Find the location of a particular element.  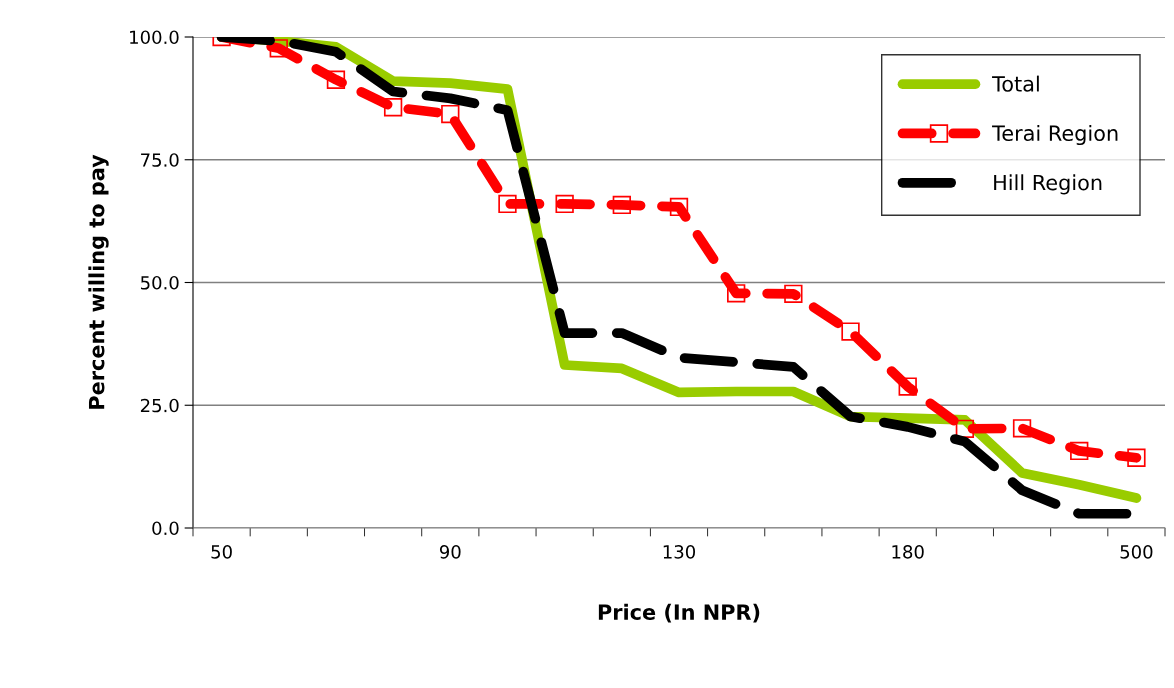

legend-label: Terai Region is located at coordinates (1055, 135).